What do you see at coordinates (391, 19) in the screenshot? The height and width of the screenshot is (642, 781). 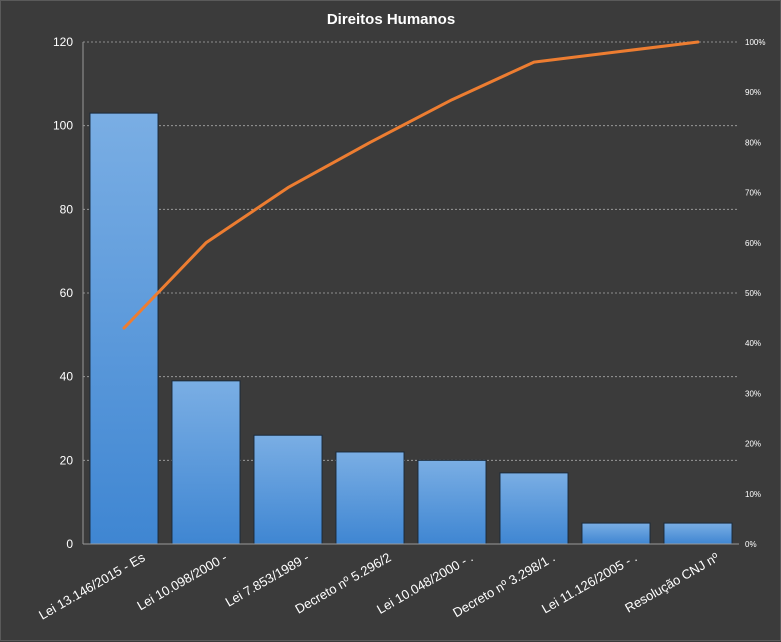 I see `chart-title: Direitos Humanos` at bounding box center [391, 19].